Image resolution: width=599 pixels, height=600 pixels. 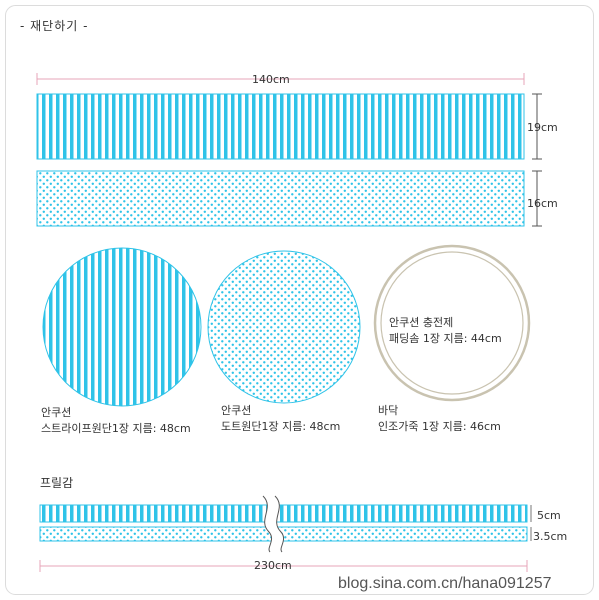 I want to click on base-circle-desc: 인조가죽 1장 지름: 46cm, so click(x=439, y=426).